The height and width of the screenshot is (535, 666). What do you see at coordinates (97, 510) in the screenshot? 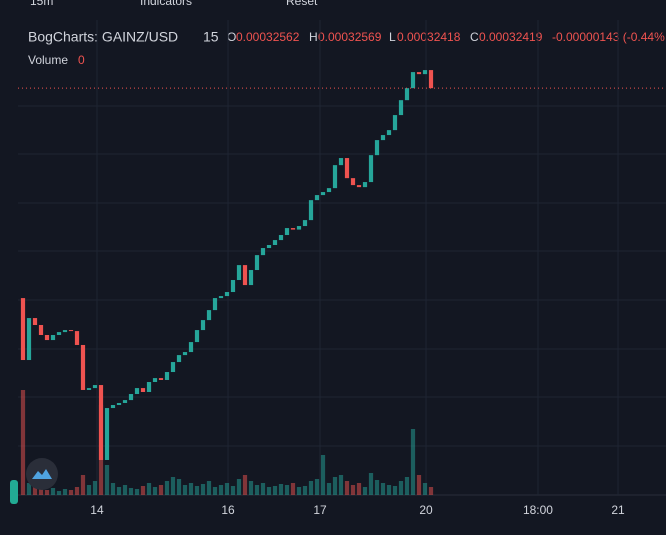
I see `x-tick-label: 14` at bounding box center [97, 510].